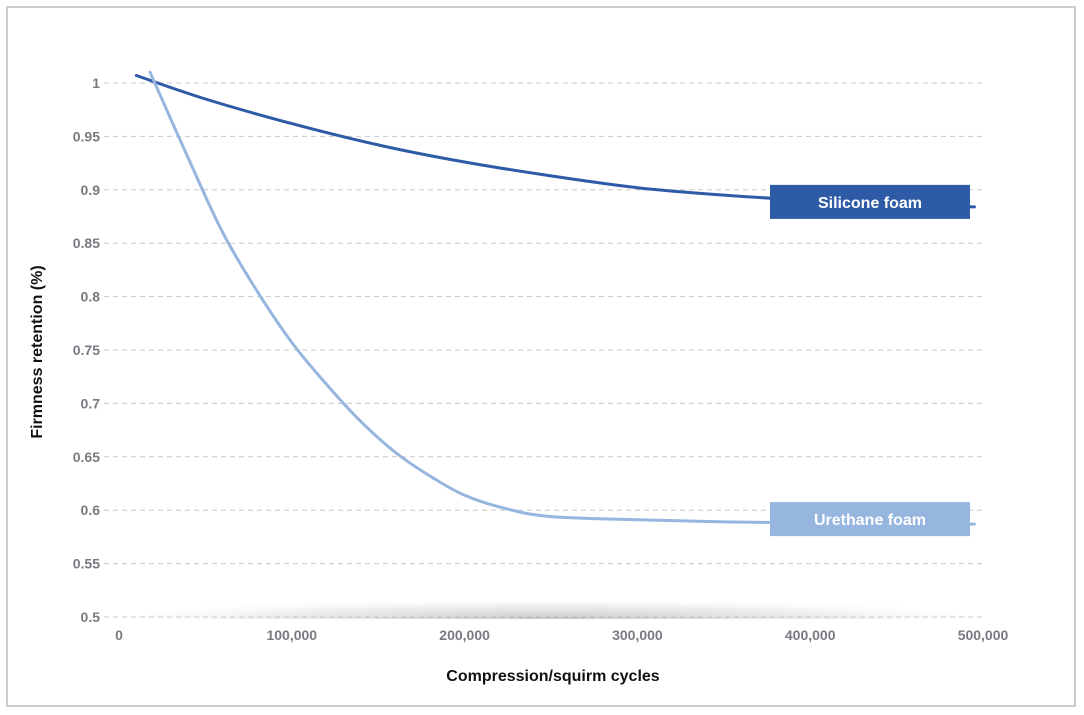  What do you see at coordinates (810, 635) in the screenshot?
I see `x-tick-label: 400,000` at bounding box center [810, 635].